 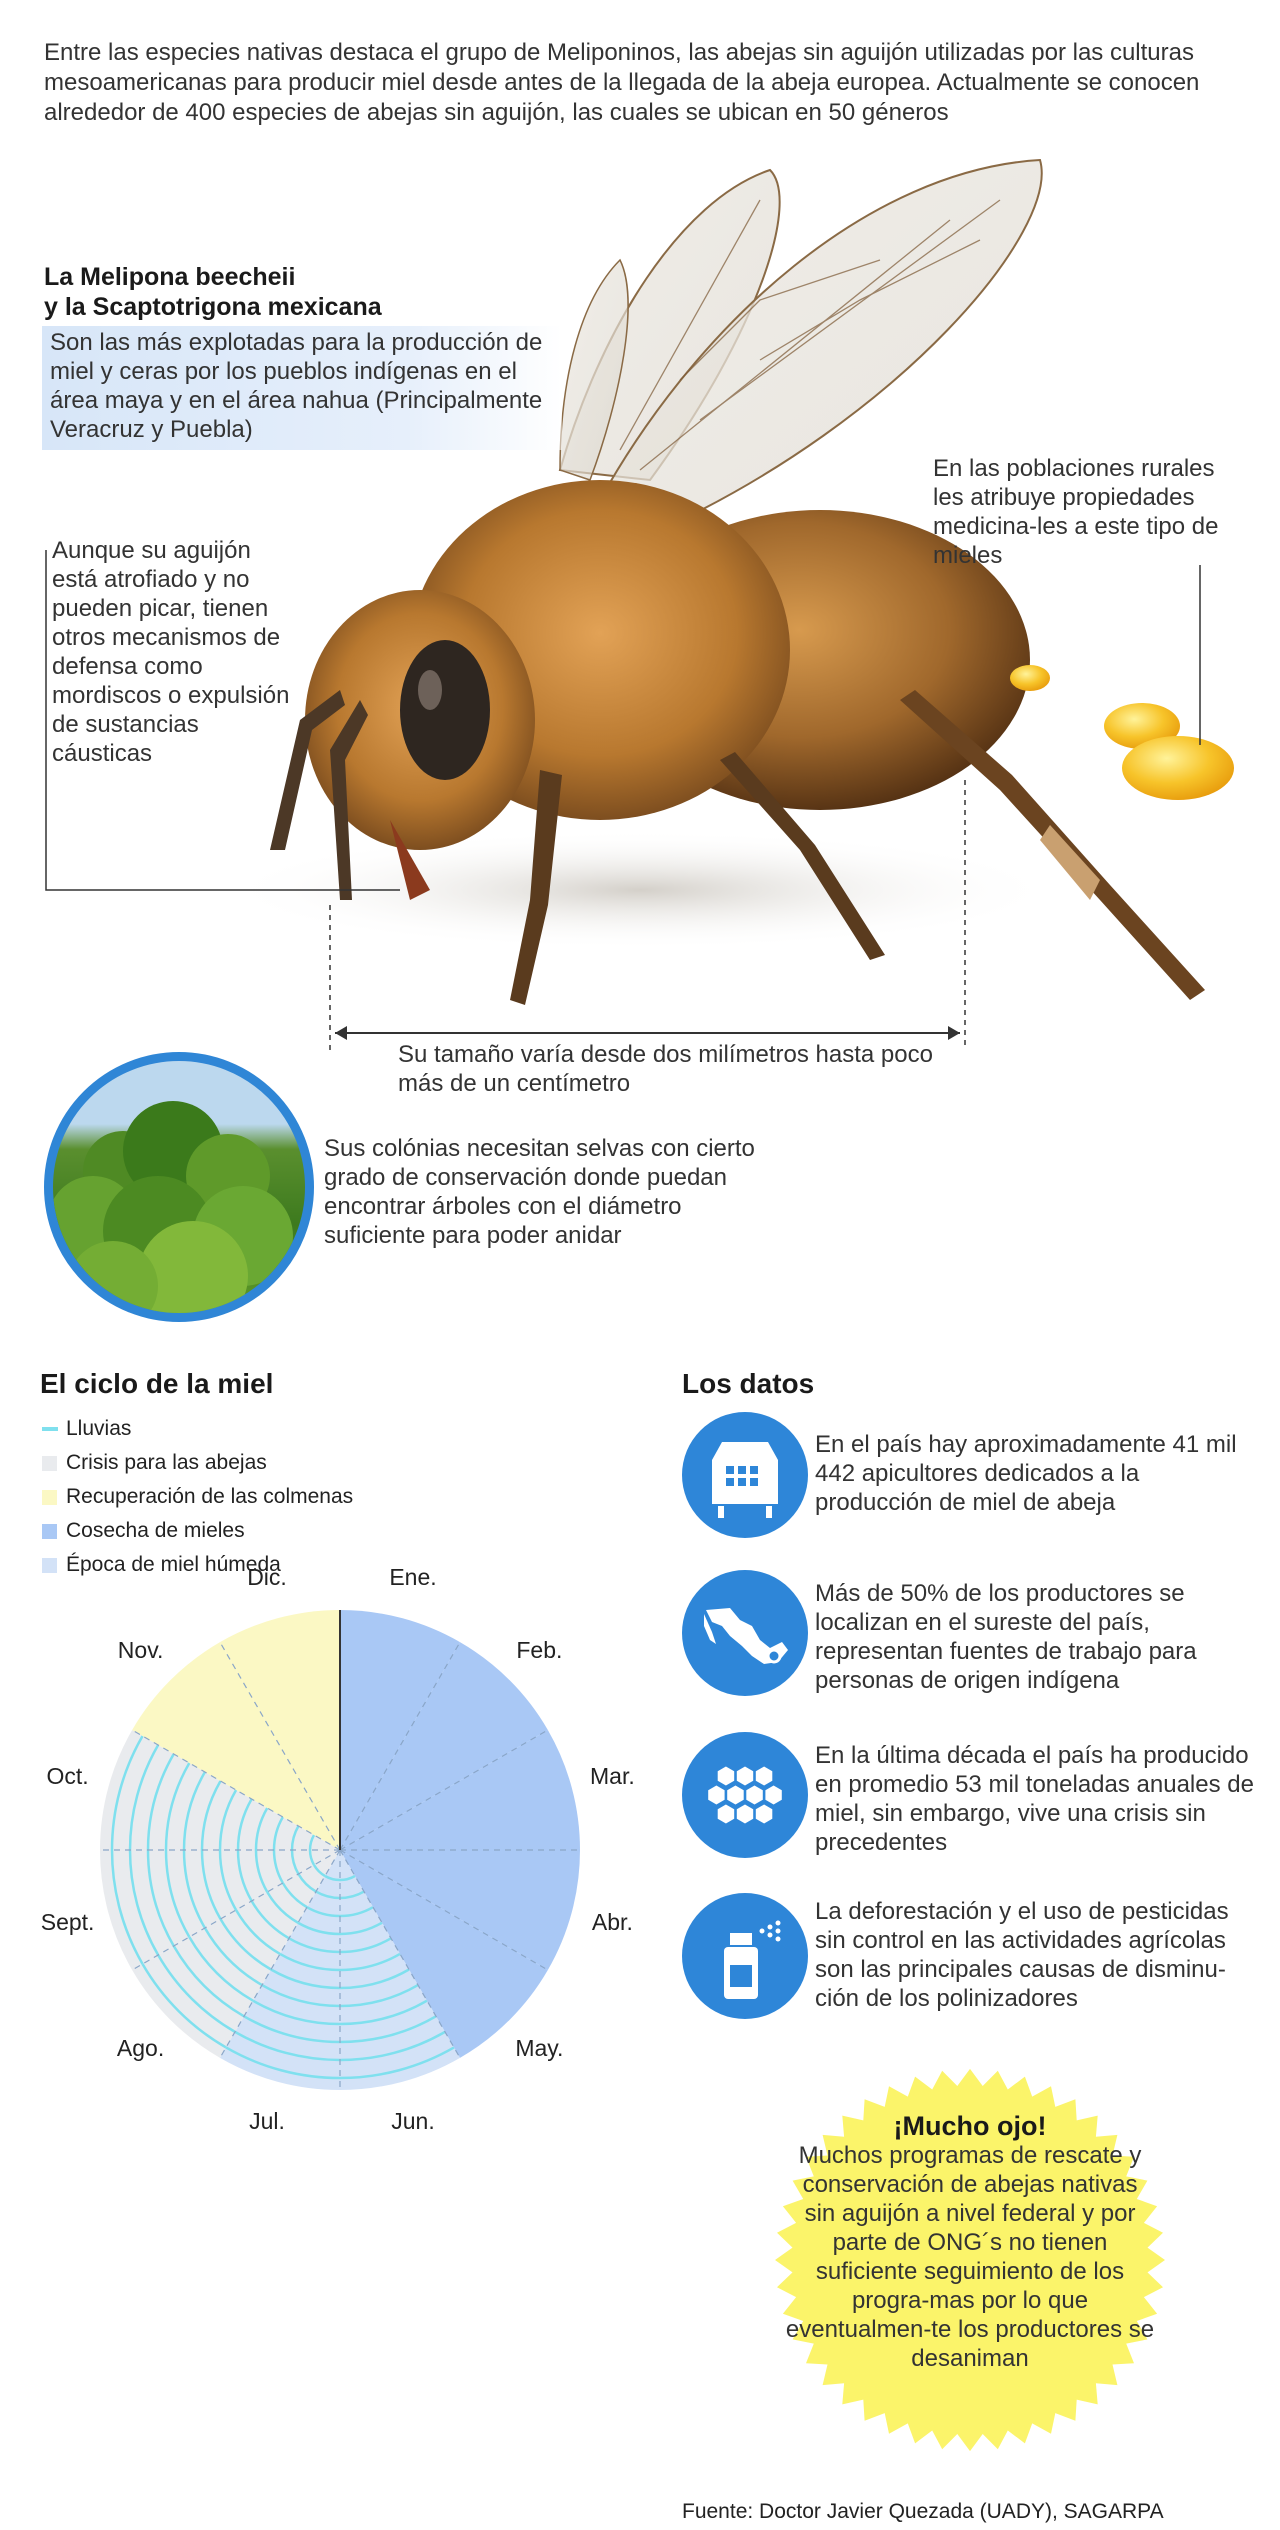 I want to click on month-label: Ago., so click(x=140, y=2048).